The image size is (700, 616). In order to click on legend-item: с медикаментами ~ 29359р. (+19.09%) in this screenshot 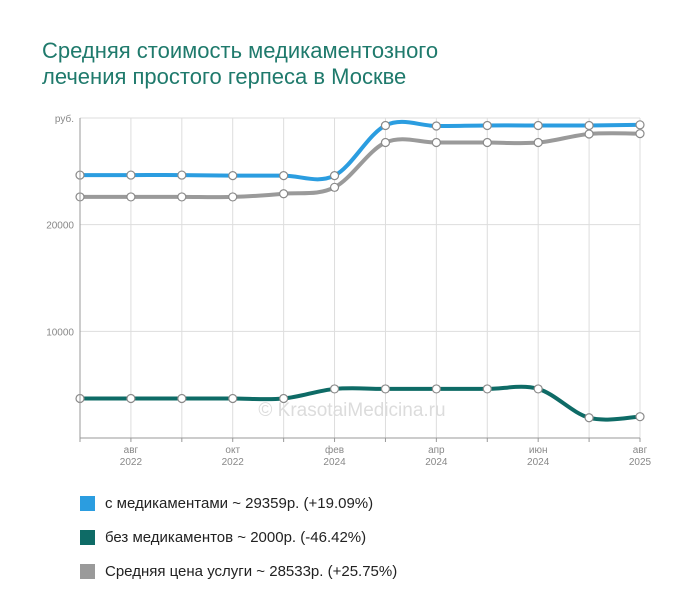, I will do `click(238, 503)`.